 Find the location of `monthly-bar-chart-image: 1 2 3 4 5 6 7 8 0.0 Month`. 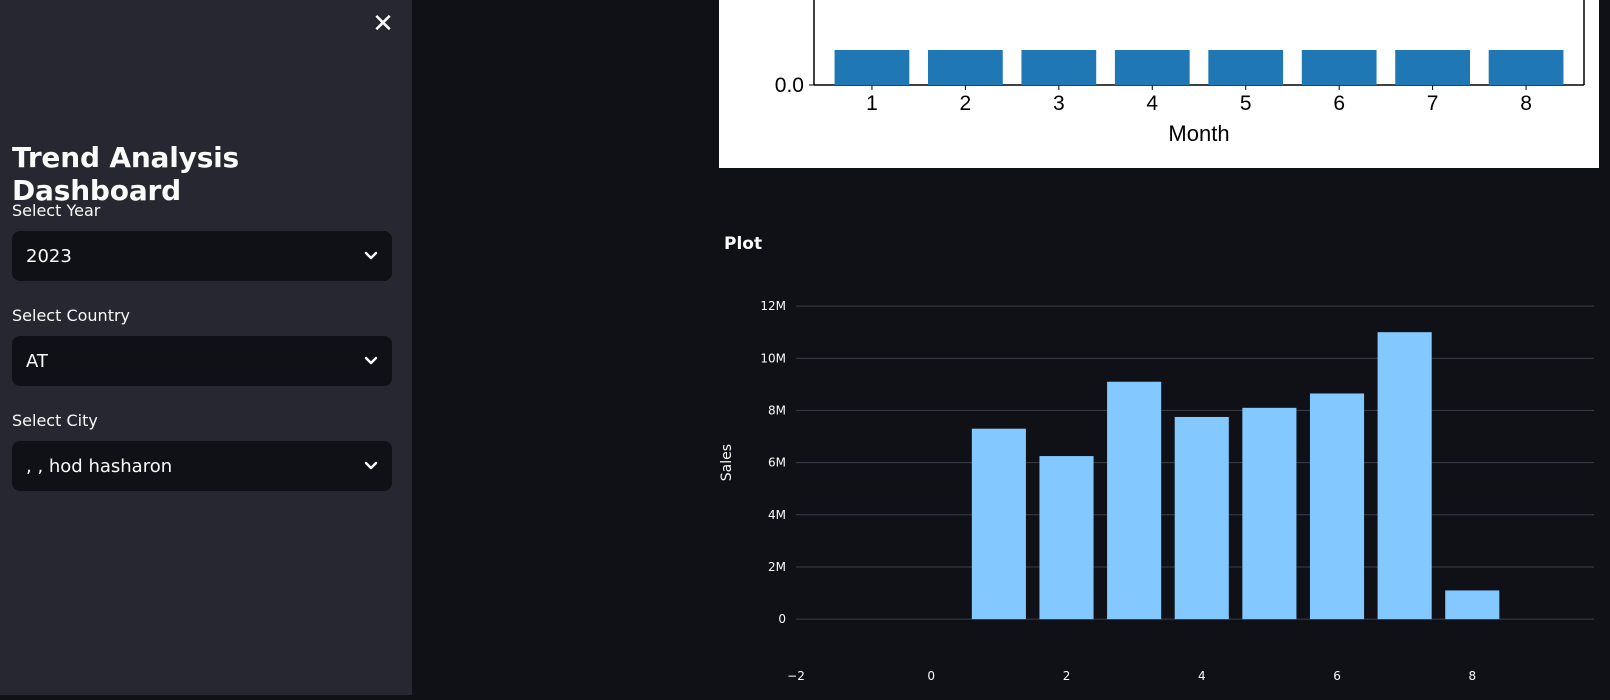

monthly-bar-chart-image: 1 2 3 4 5 6 7 8 0.0 Month is located at coordinates (1159, 84).